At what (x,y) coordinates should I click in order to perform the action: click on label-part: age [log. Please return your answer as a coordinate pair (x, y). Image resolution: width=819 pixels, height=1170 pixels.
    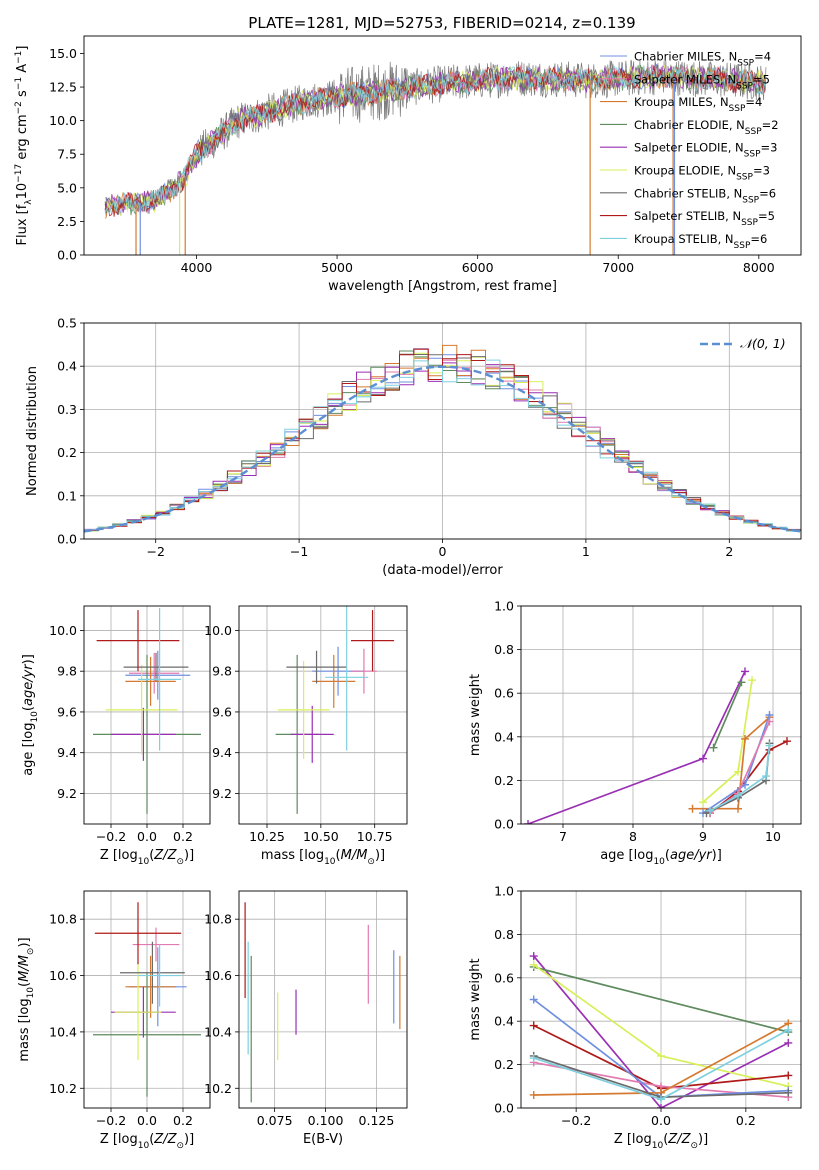
    Looking at the image, I should click on (626, 855).